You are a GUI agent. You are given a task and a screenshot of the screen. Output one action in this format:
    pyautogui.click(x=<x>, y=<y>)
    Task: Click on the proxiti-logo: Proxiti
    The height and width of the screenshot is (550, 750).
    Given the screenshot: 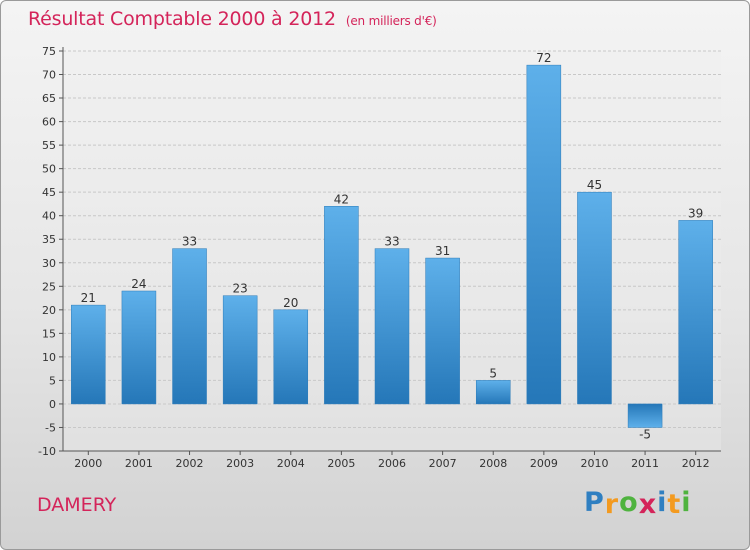 What is the action you would take?
    pyautogui.click(x=638, y=503)
    